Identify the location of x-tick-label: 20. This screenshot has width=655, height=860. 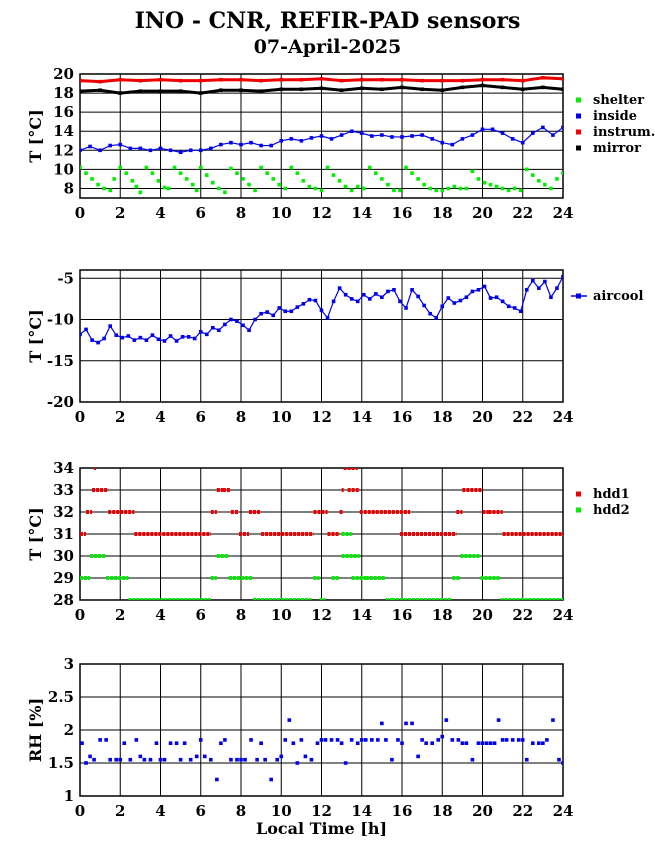
(482, 615).